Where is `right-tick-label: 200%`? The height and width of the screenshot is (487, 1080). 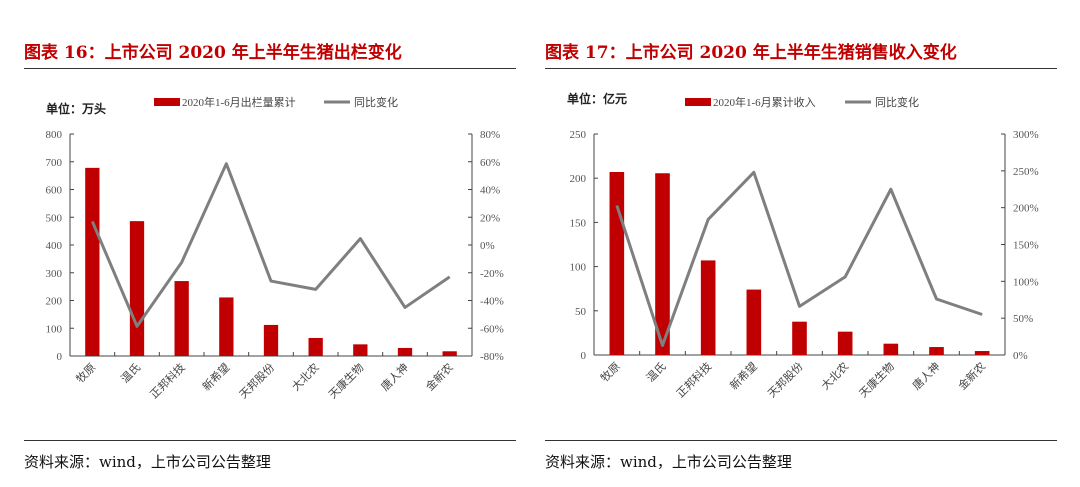 right-tick-label: 200% is located at coordinates (1026, 209).